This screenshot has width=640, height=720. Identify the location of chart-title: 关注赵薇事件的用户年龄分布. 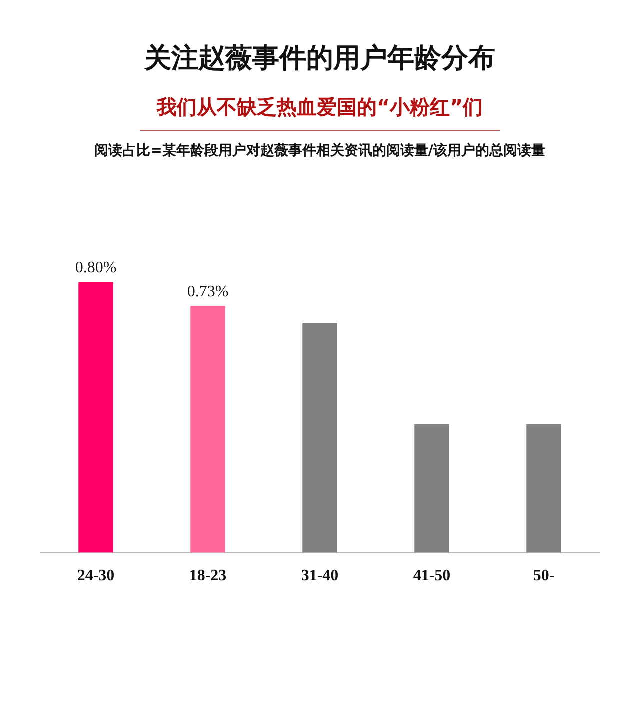
(319, 59).